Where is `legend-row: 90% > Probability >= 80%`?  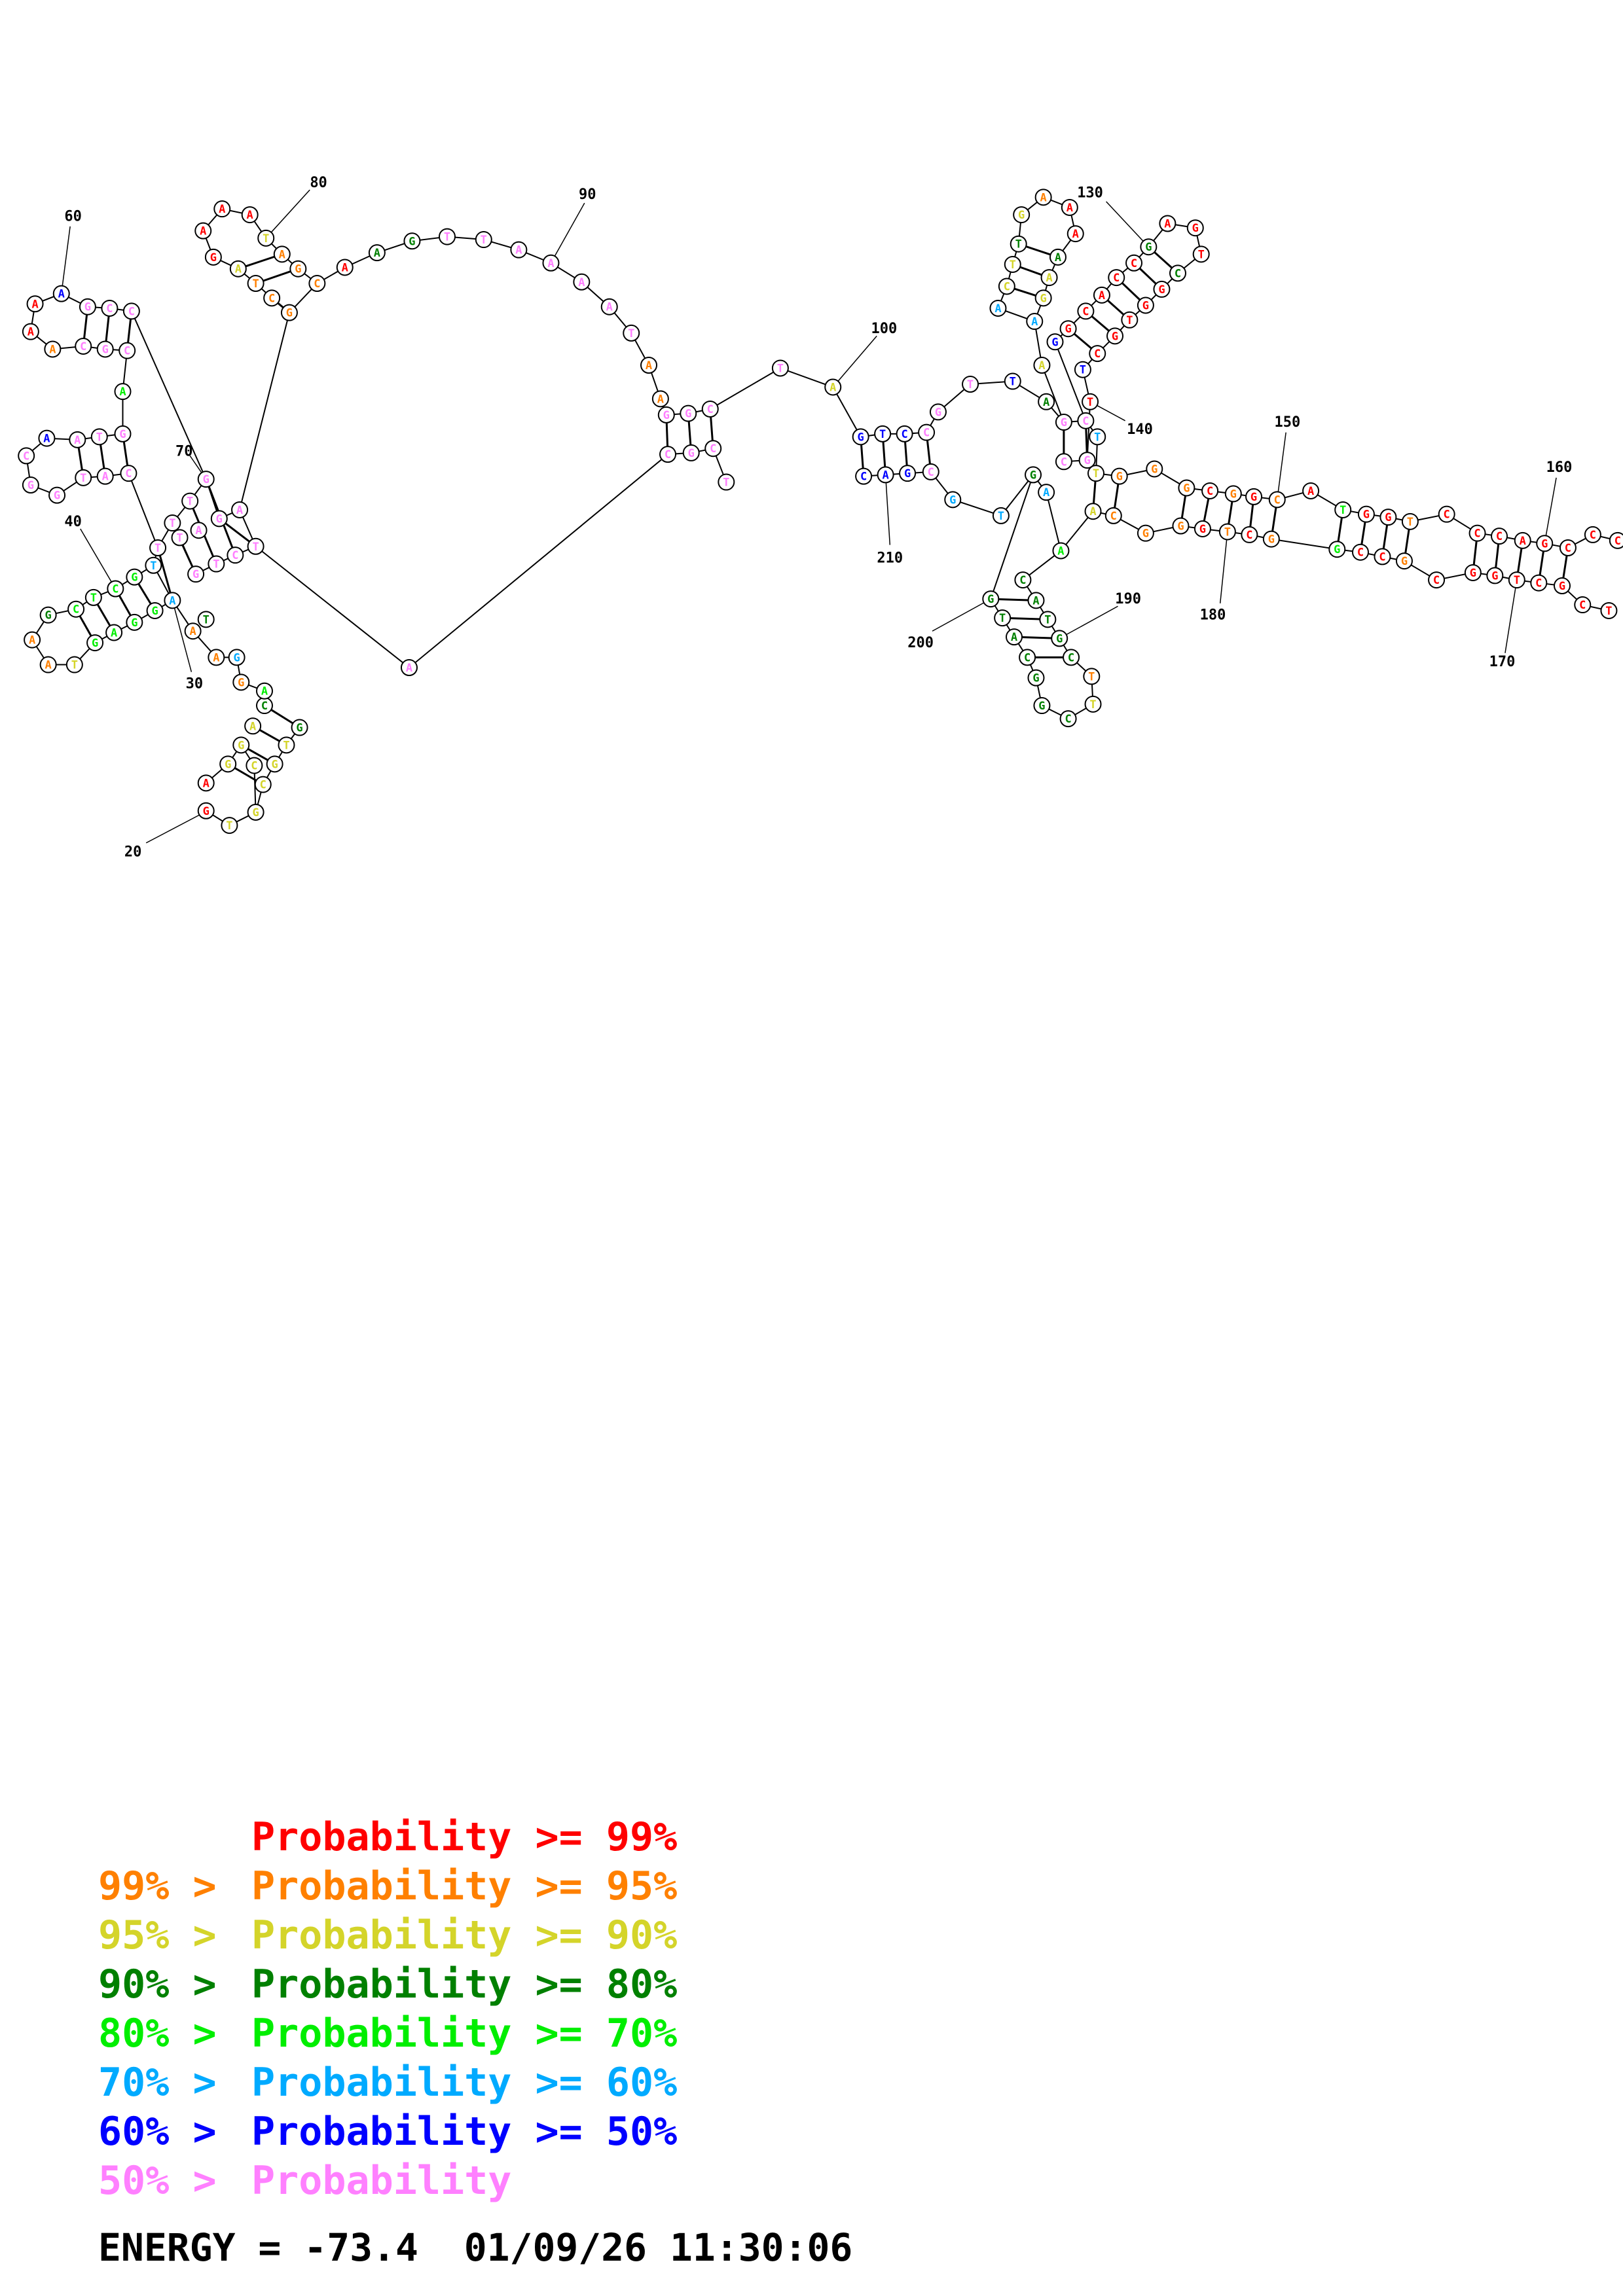 legend-row: 90% > Probability >= 80% is located at coordinates (387, 1984).